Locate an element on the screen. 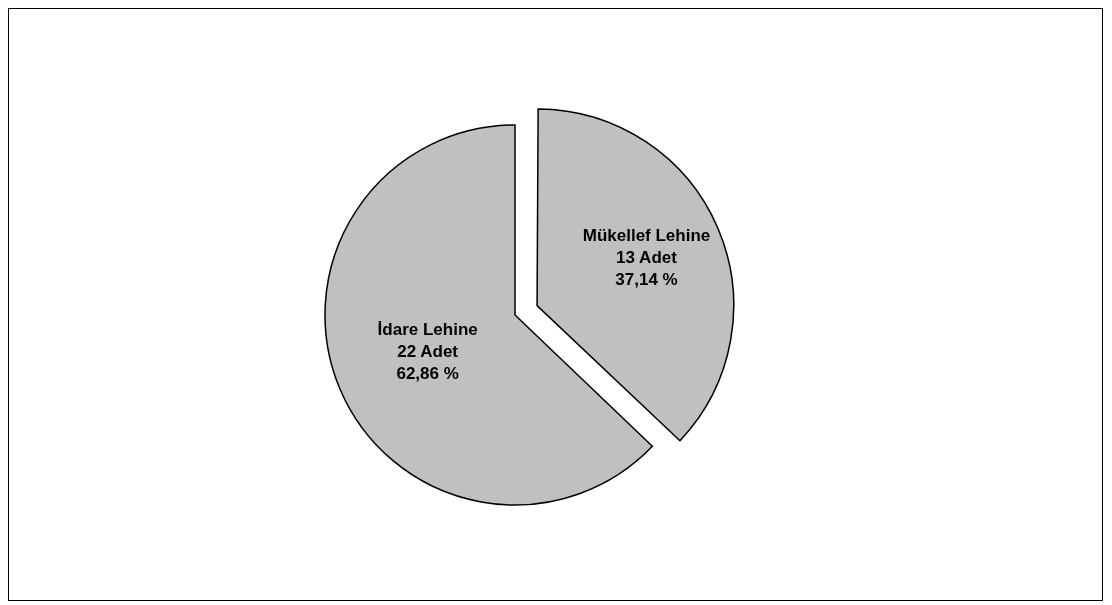 The height and width of the screenshot is (605, 1112). slice-label: Mükellef Lehine is located at coordinates (646, 236).